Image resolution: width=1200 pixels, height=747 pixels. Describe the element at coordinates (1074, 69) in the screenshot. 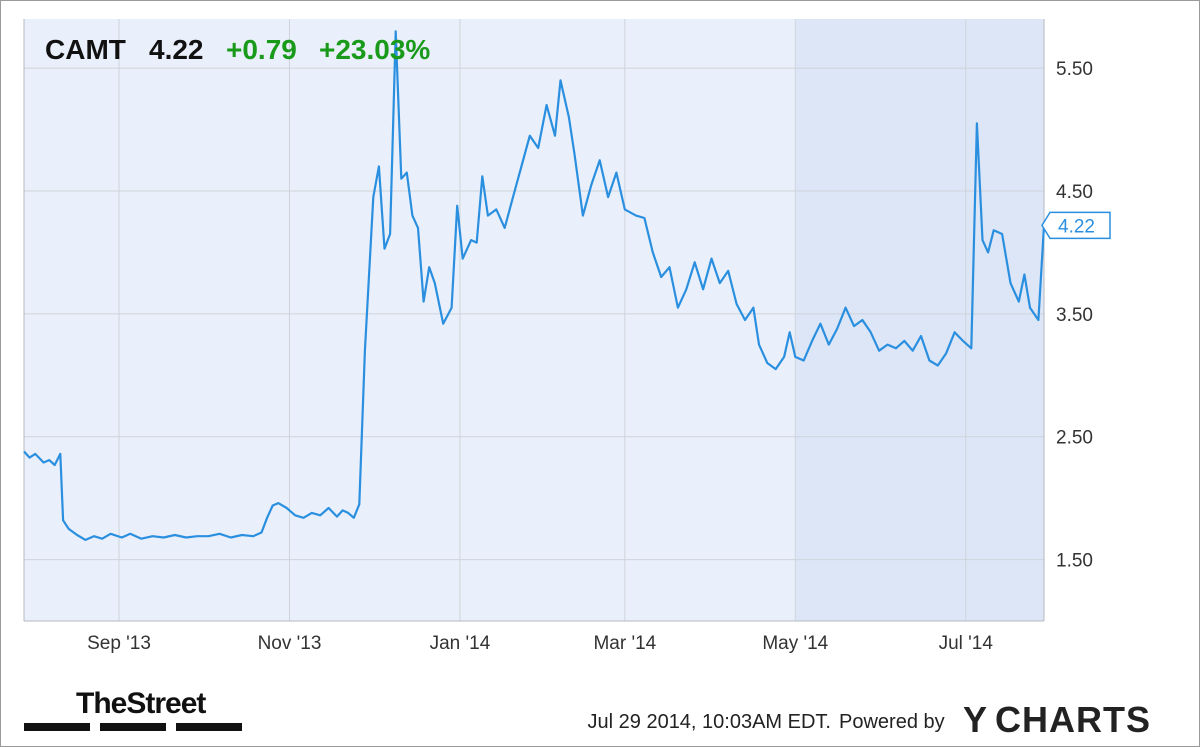

I see `y-tick-label: 5.50` at that location.